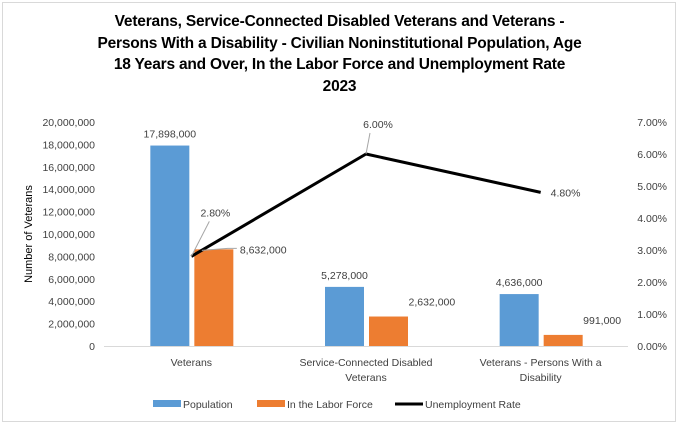 The height and width of the screenshot is (426, 679). I want to click on y-tick-label: 0, so click(92, 347).